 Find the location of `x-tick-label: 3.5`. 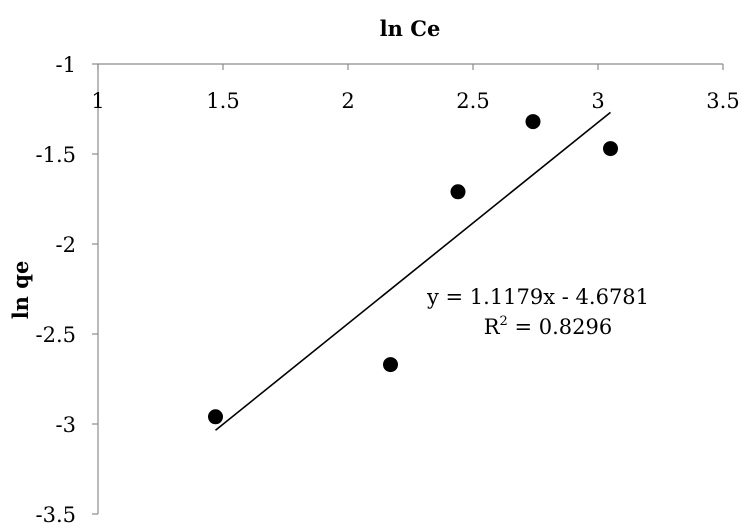

x-tick-label: 3.5 is located at coordinates (722, 101).